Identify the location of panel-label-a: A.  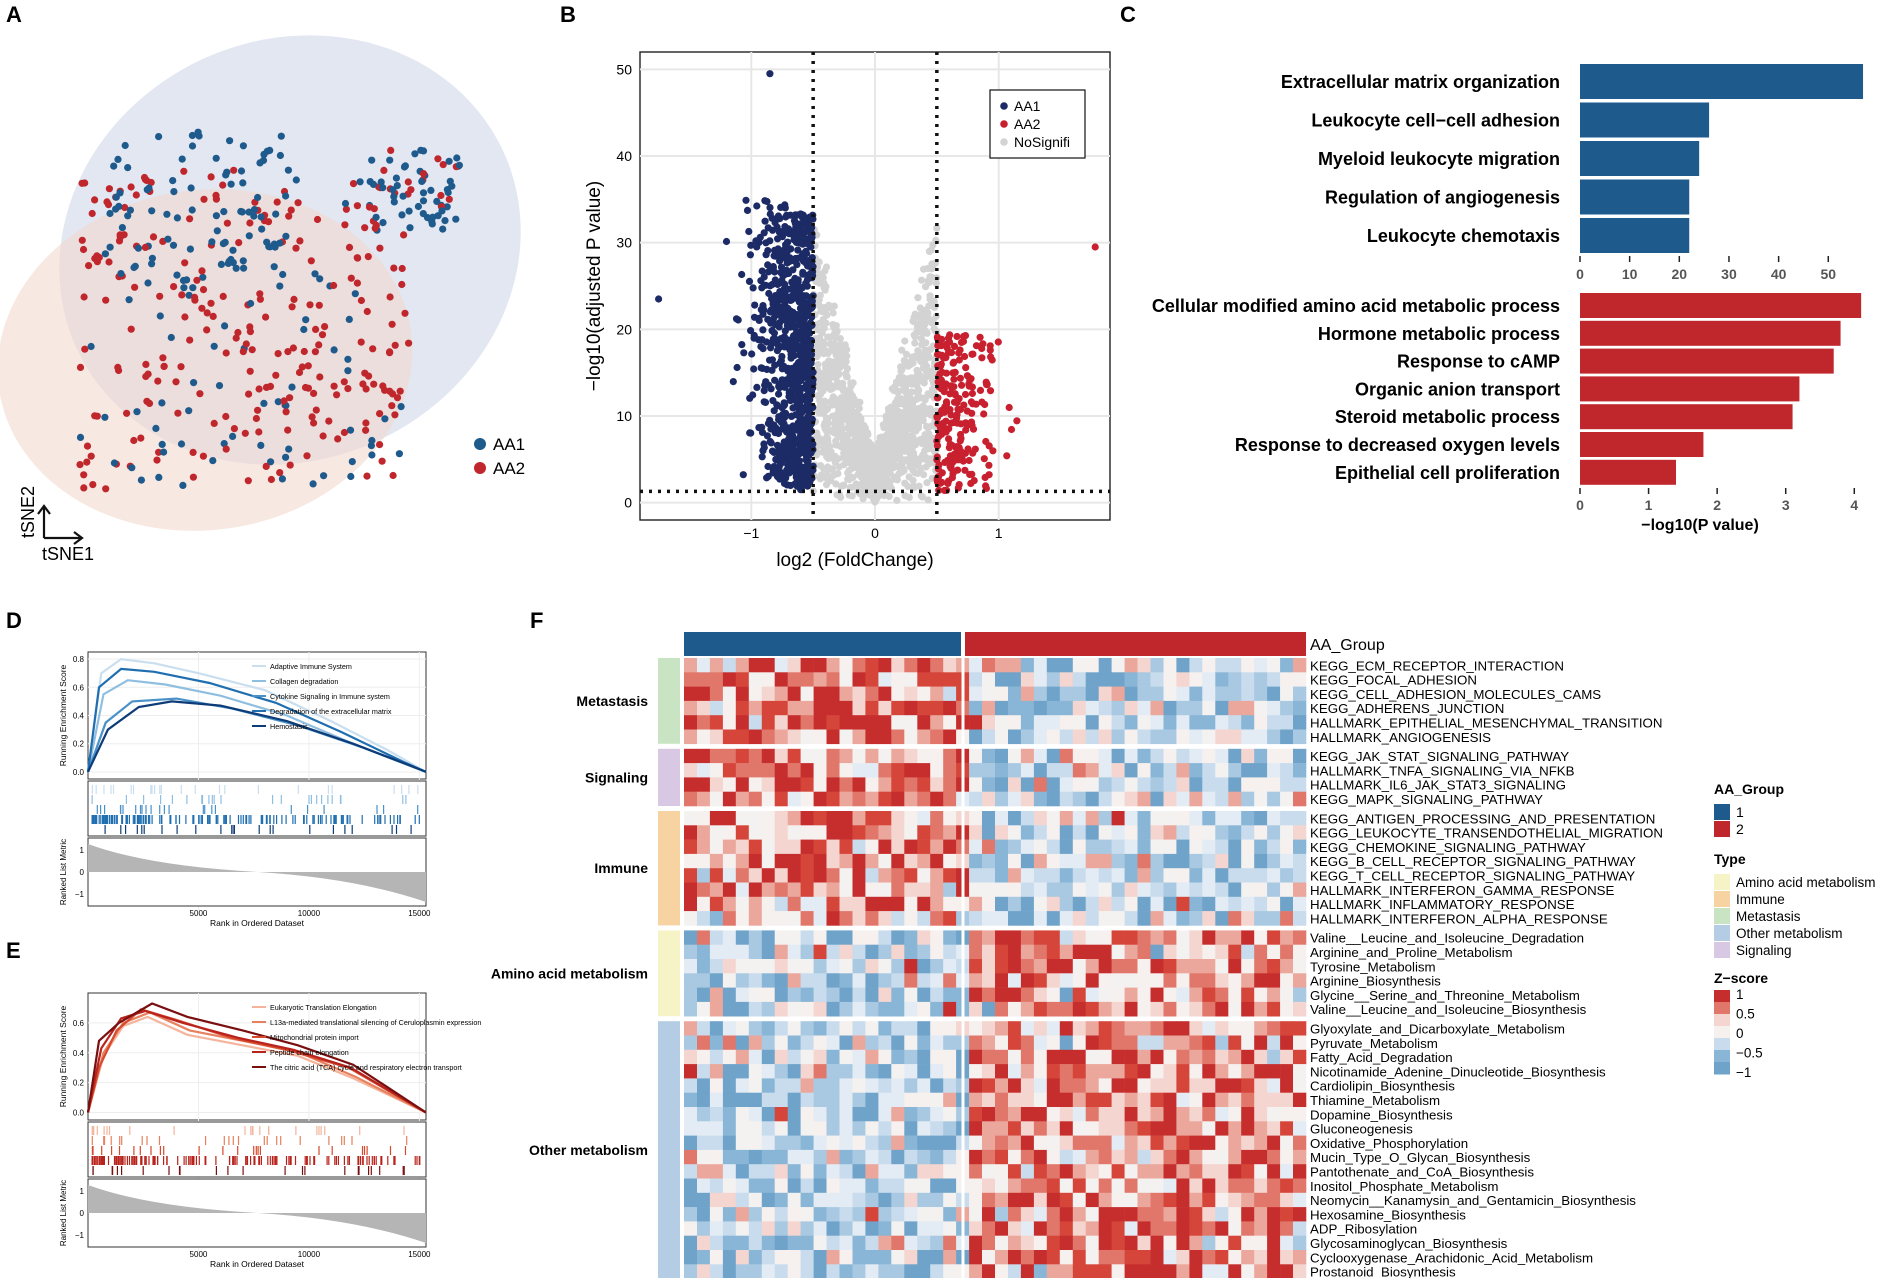
(14, 14).